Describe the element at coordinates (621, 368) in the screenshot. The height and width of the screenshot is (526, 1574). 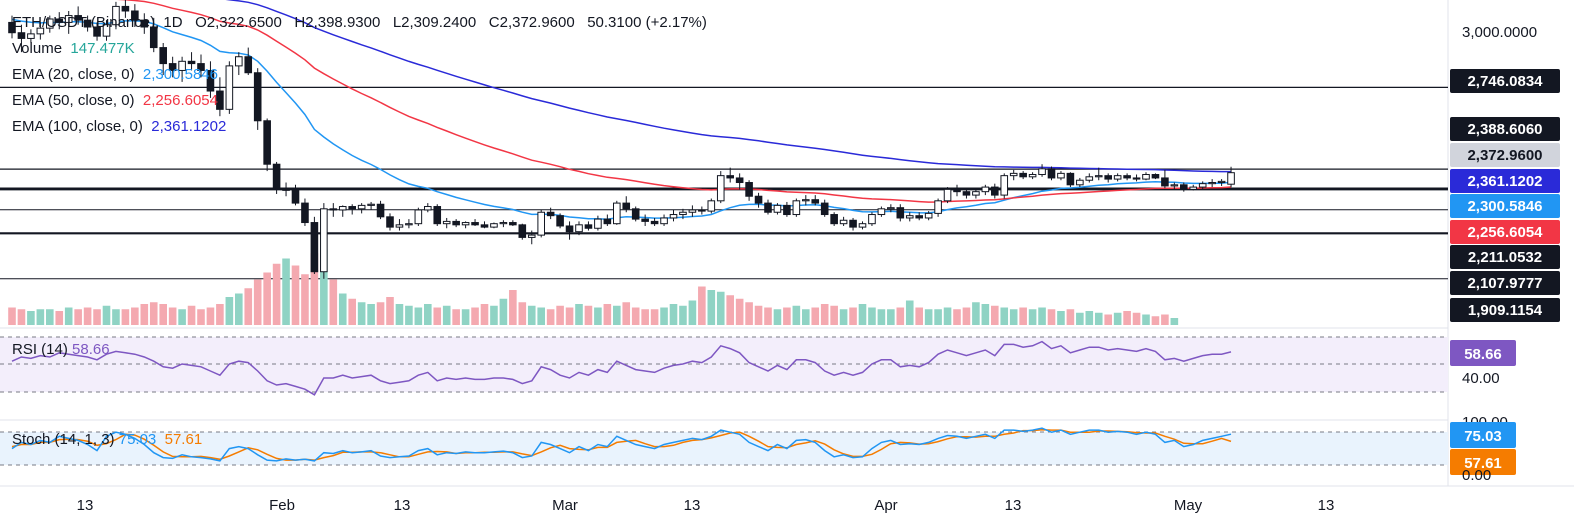
I see `rsi-polyline` at that location.